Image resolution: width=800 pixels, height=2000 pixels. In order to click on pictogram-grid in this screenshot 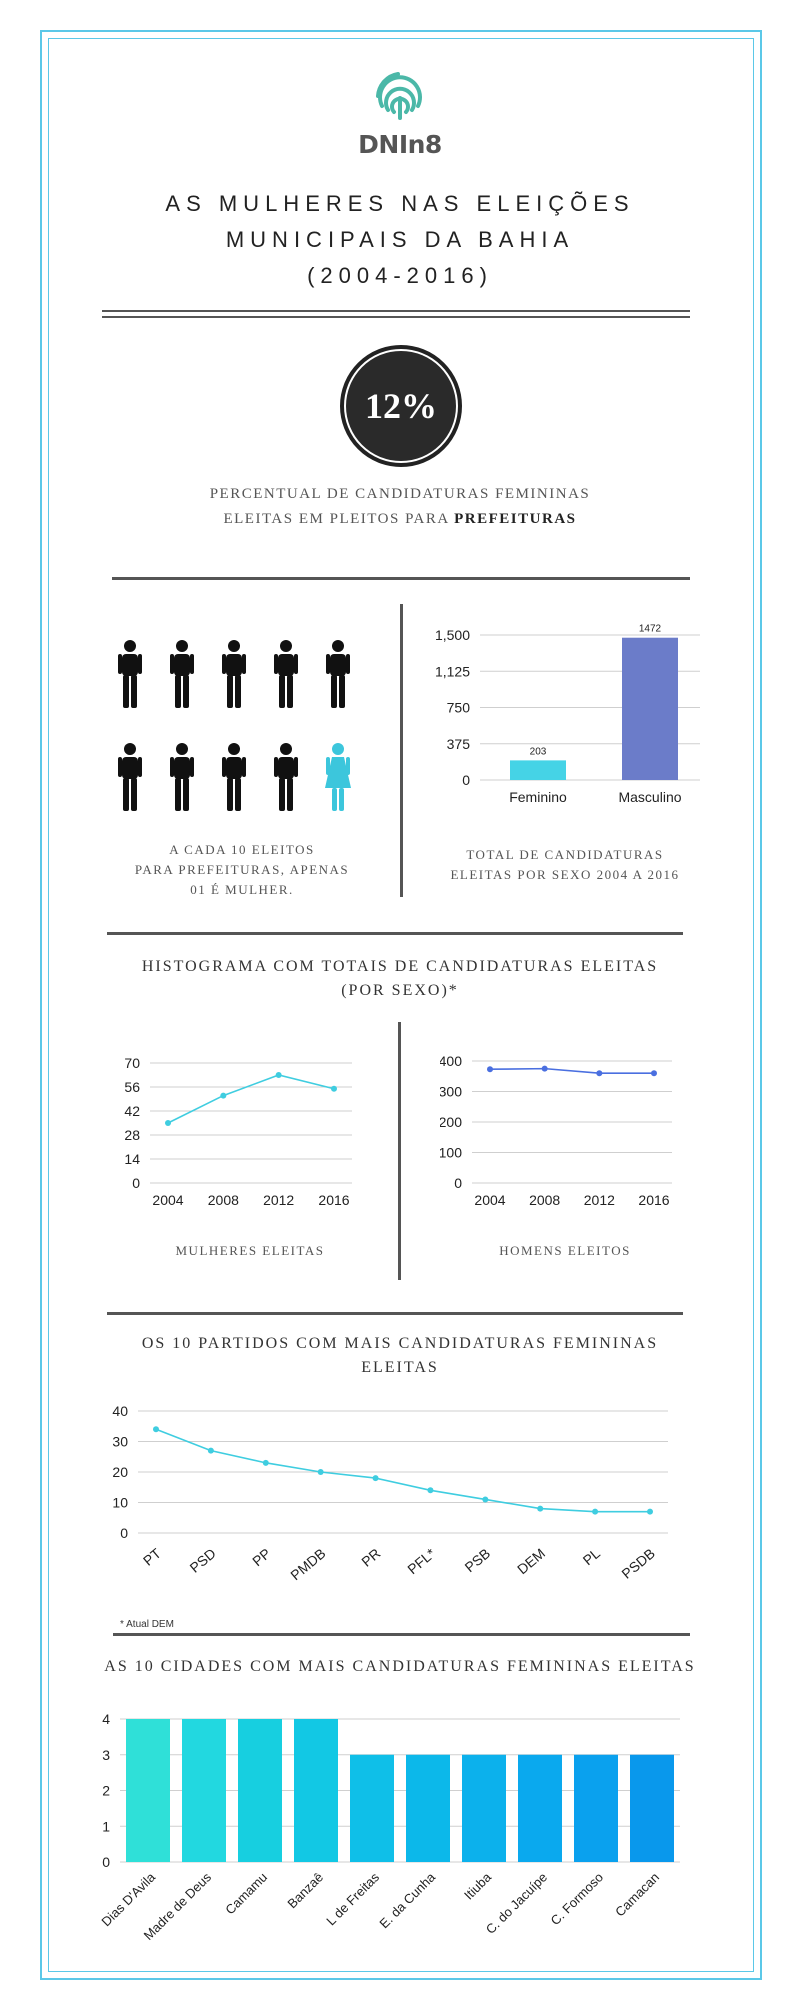, I will do `click(234, 725)`.